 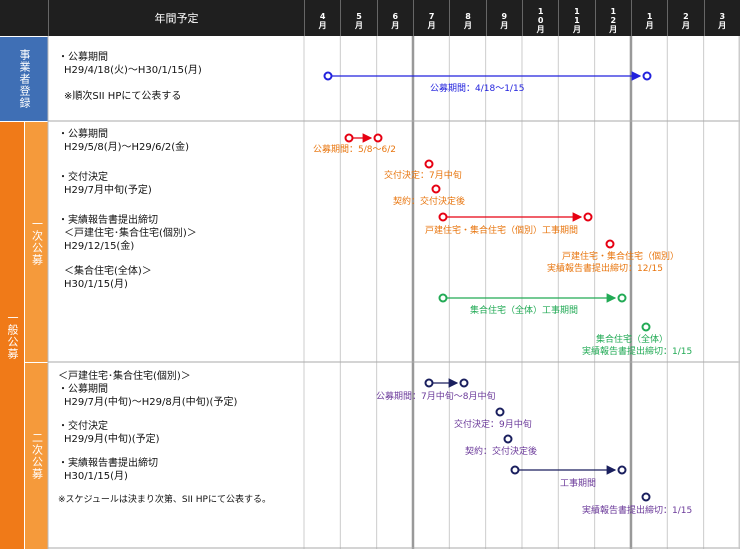 I want to click on month-header-9: 12月, so click(x=612, y=18).